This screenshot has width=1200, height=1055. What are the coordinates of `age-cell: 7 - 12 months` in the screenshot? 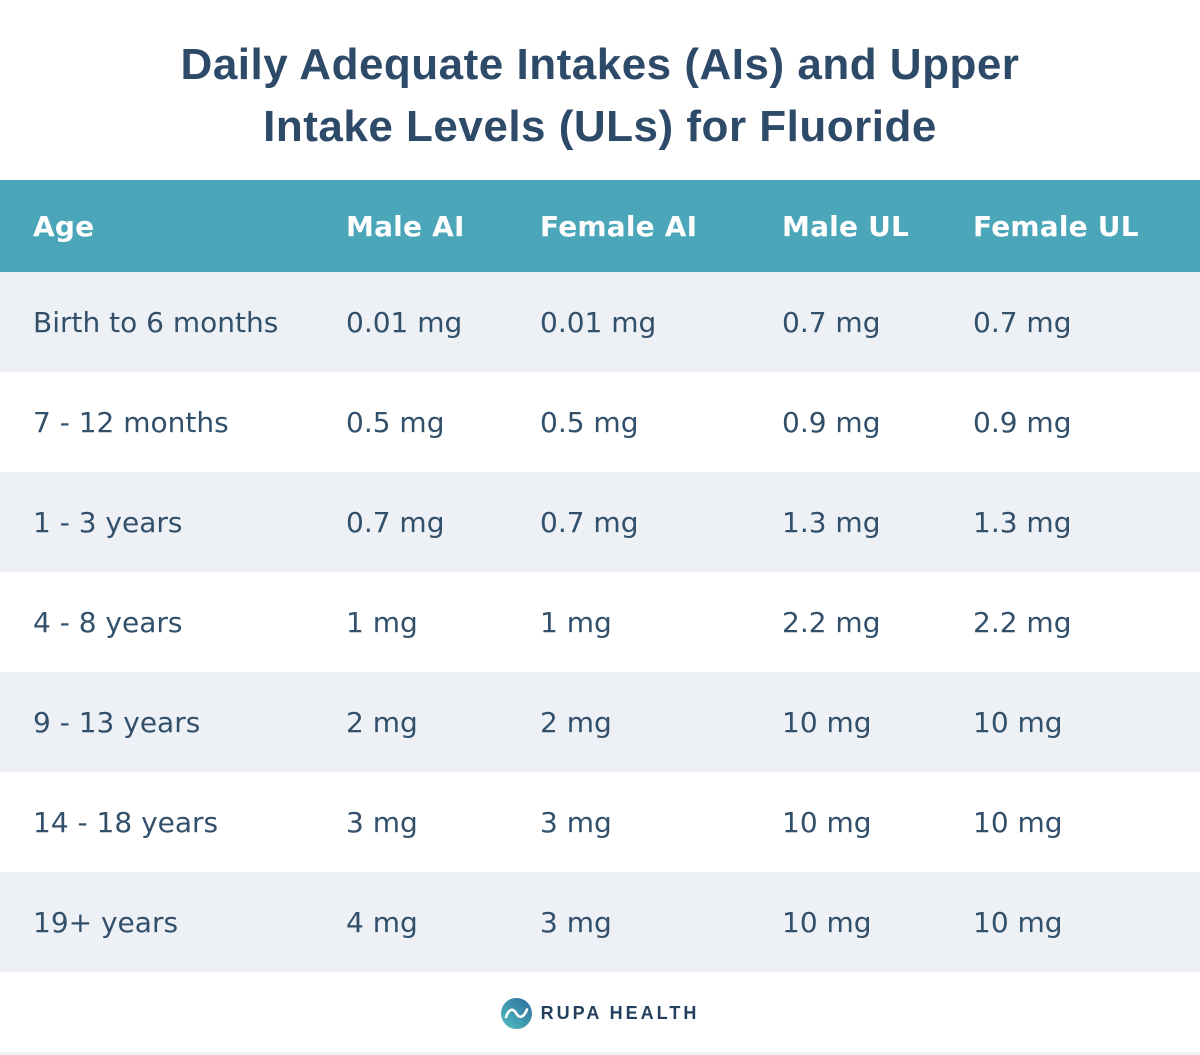 It's located at (156, 422).